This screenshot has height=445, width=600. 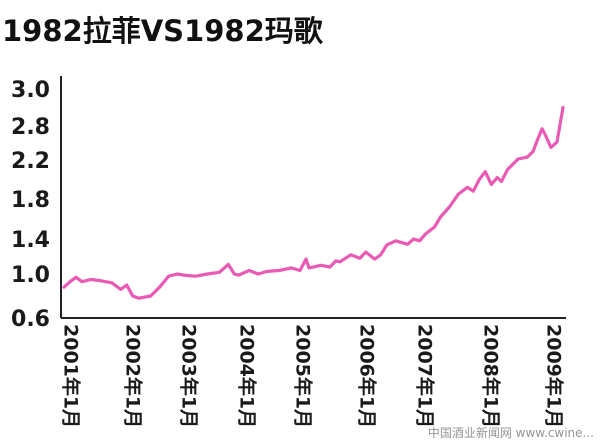 I want to click on x-tick-label: 2005年1月, so click(x=303, y=376).